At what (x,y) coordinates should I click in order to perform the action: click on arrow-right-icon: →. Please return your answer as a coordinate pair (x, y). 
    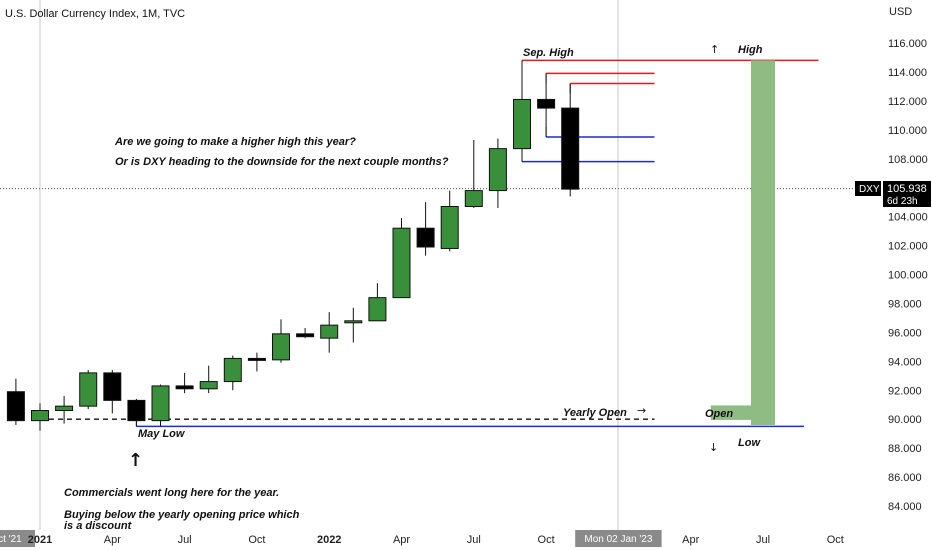
    Looking at the image, I should click on (641, 410).